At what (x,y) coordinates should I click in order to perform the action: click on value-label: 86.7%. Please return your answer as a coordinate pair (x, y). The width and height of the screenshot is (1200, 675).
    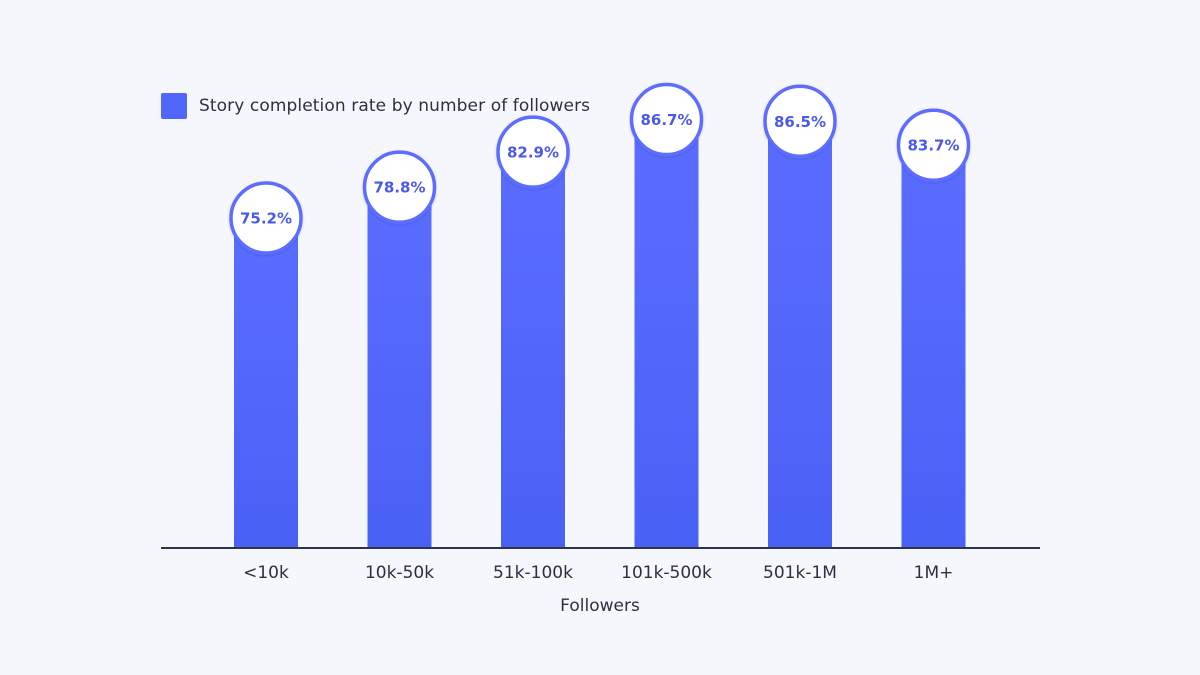
    Looking at the image, I should click on (666, 120).